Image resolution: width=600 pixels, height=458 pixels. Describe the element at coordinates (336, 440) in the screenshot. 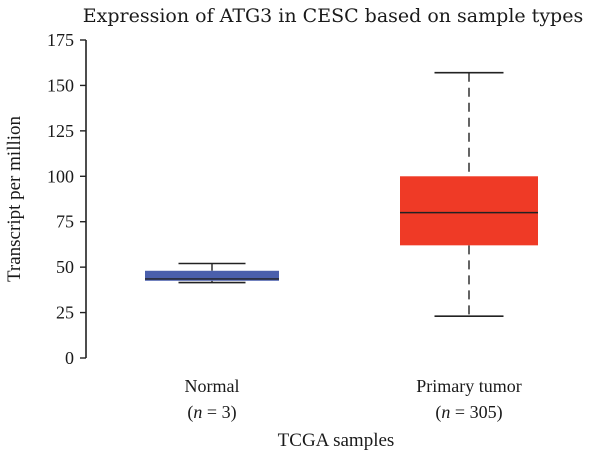

I see `x-axis-label: TCGA samples` at that location.